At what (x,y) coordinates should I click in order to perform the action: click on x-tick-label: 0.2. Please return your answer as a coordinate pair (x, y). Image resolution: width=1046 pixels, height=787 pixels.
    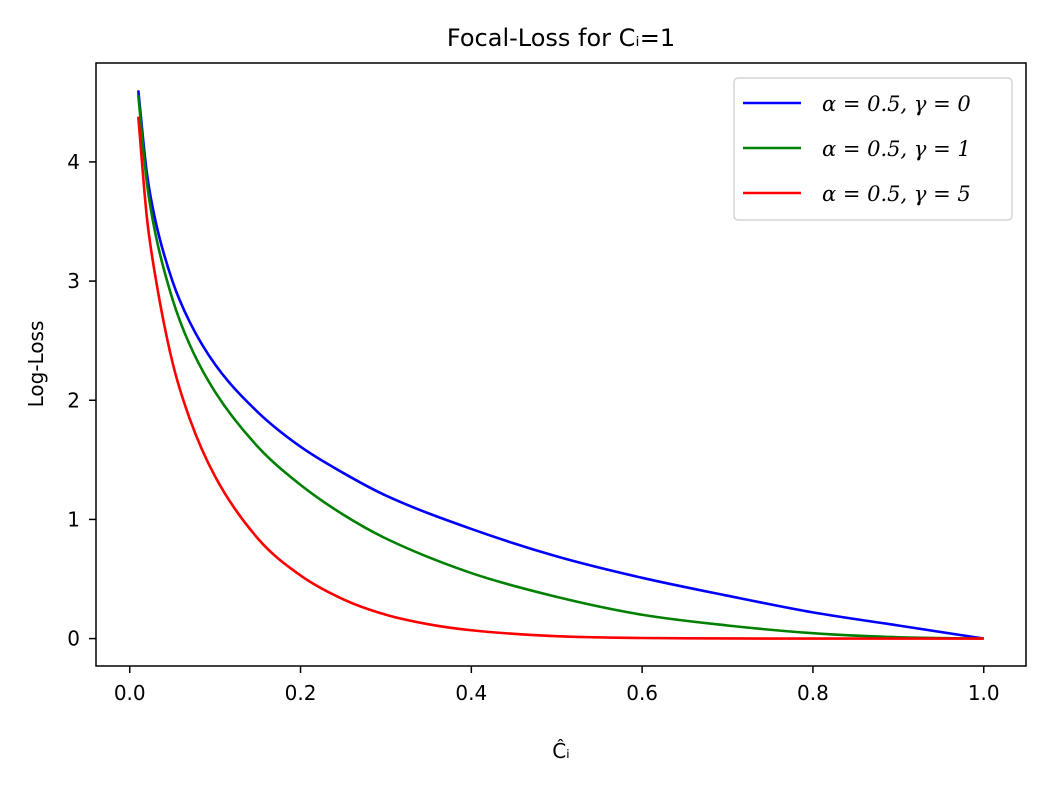
    Looking at the image, I should click on (301, 693).